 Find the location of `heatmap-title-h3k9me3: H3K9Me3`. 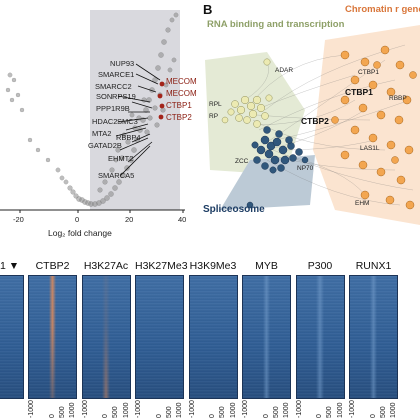

heatmap-title-h3k9me3: H3K9Me3 is located at coordinates (213, 266).